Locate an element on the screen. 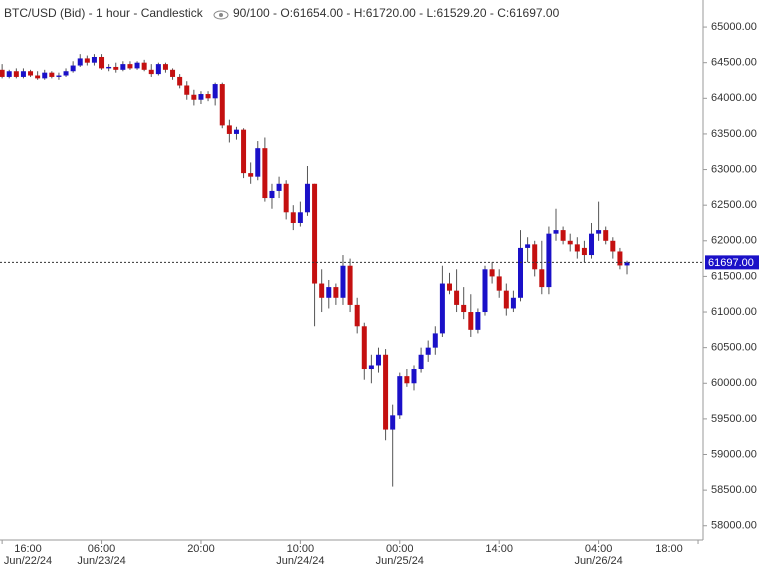 The height and width of the screenshot is (566, 768). y-tick-label: 64000.00 is located at coordinates (734, 98).